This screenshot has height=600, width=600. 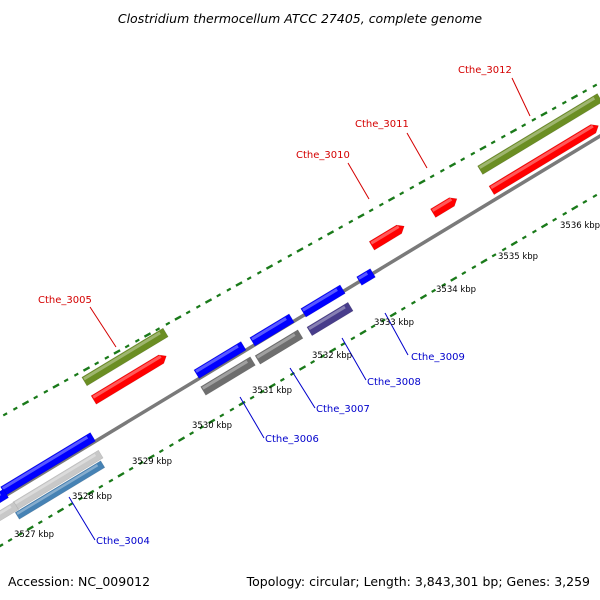 What do you see at coordinates (366, 277) in the screenshot?
I see `reverse-cds-feature` at bounding box center [366, 277].